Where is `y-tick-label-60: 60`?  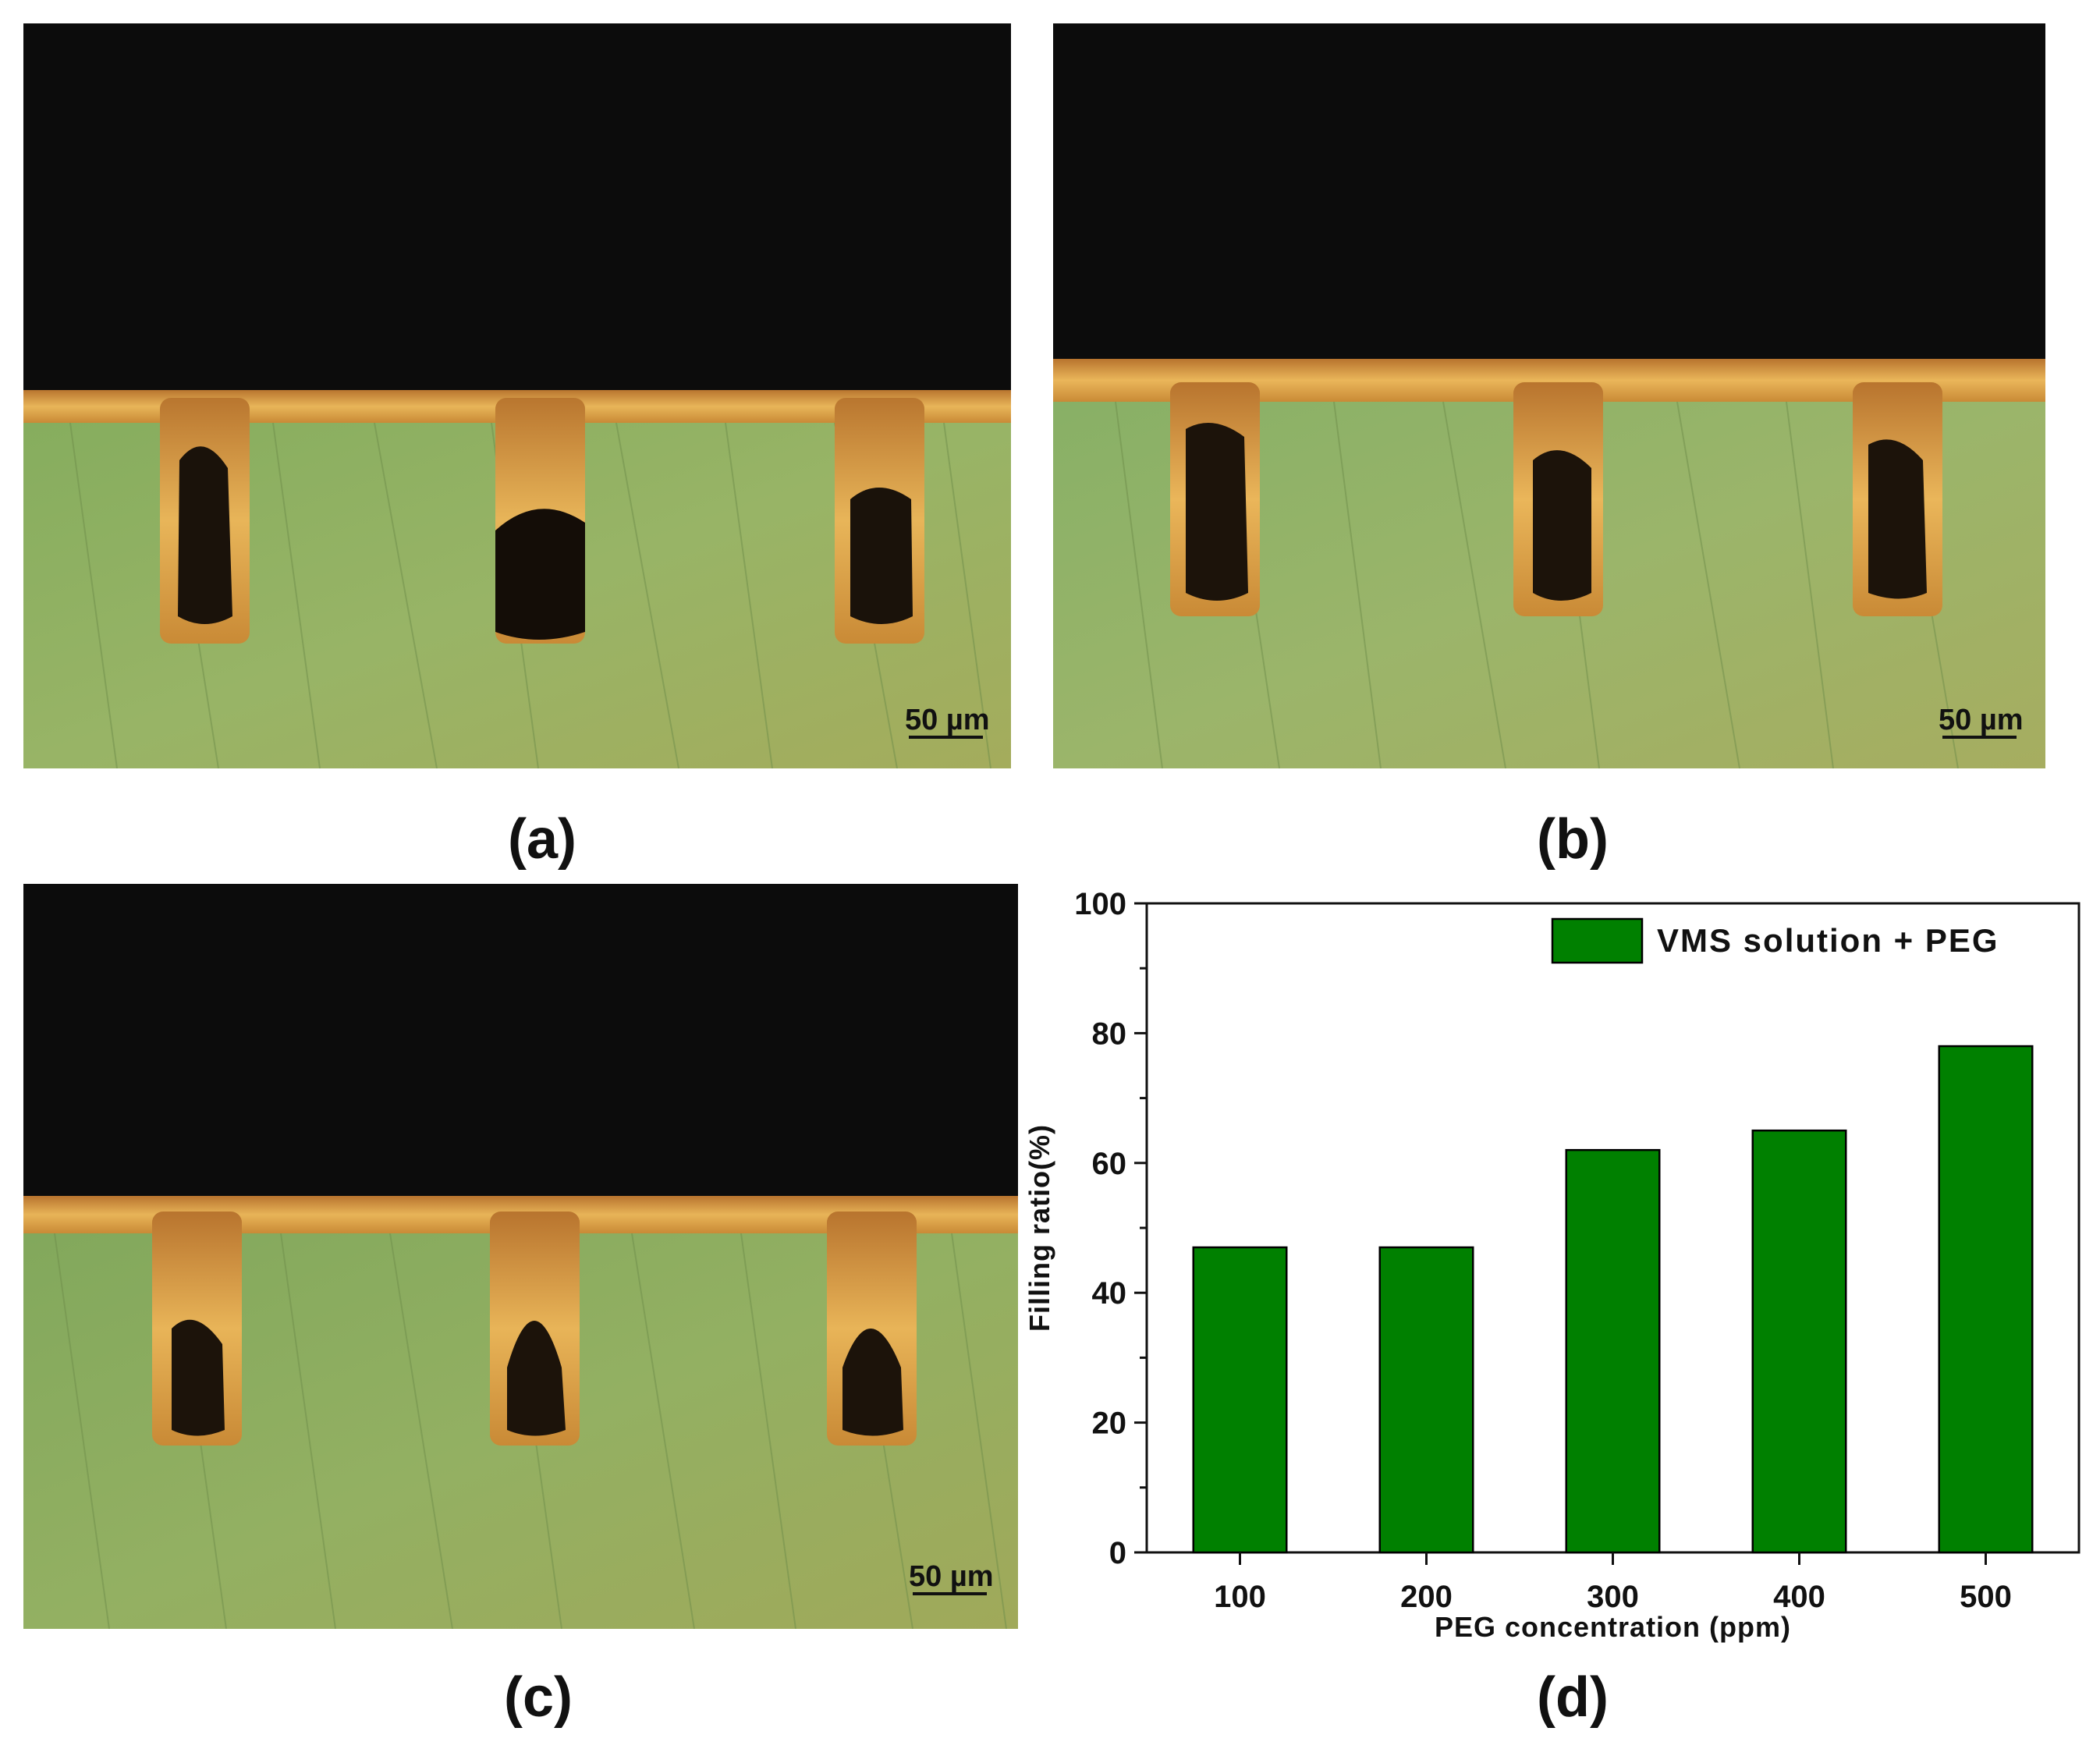
y-tick-label-60: 60 is located at coordinates (1109, 1164).